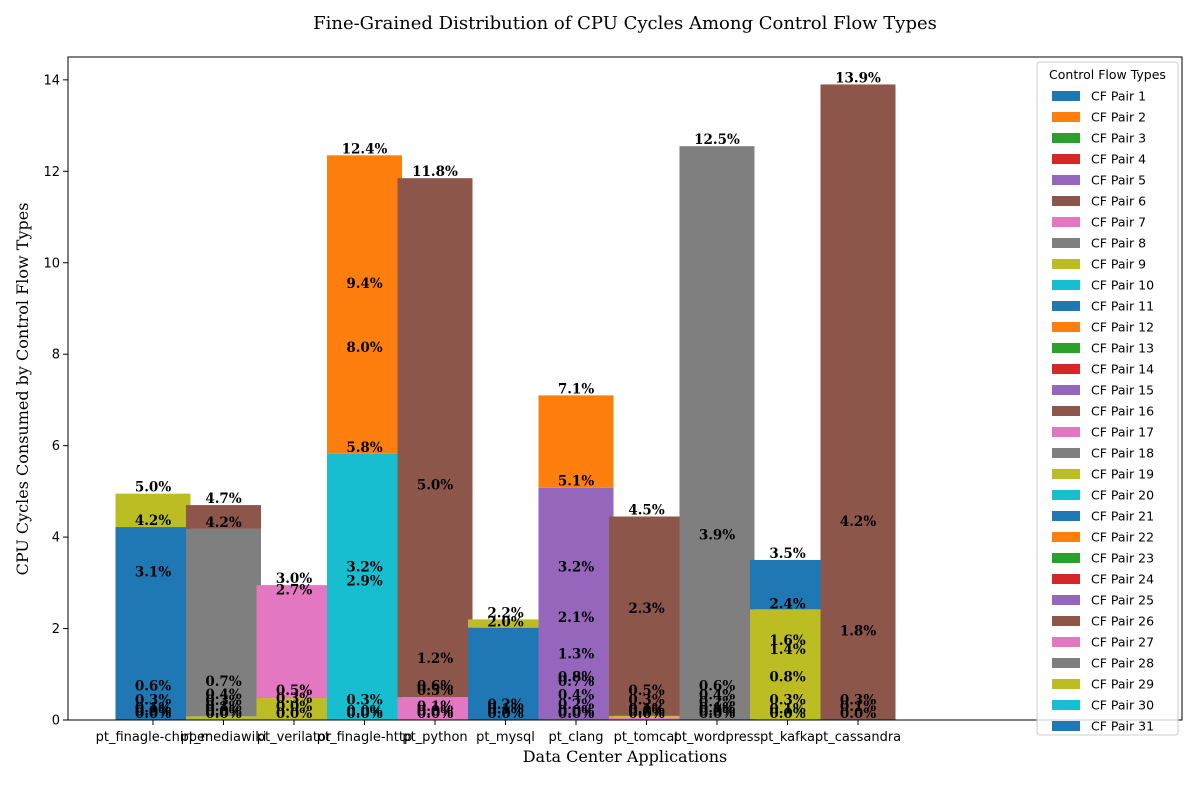 The width and height of the screenshot is (1200, 800). What do you see at coordinates (1118, 264) in the screenshot?
I see `legend-entry: CF Pair 9` at bounding box center [1118, 264].